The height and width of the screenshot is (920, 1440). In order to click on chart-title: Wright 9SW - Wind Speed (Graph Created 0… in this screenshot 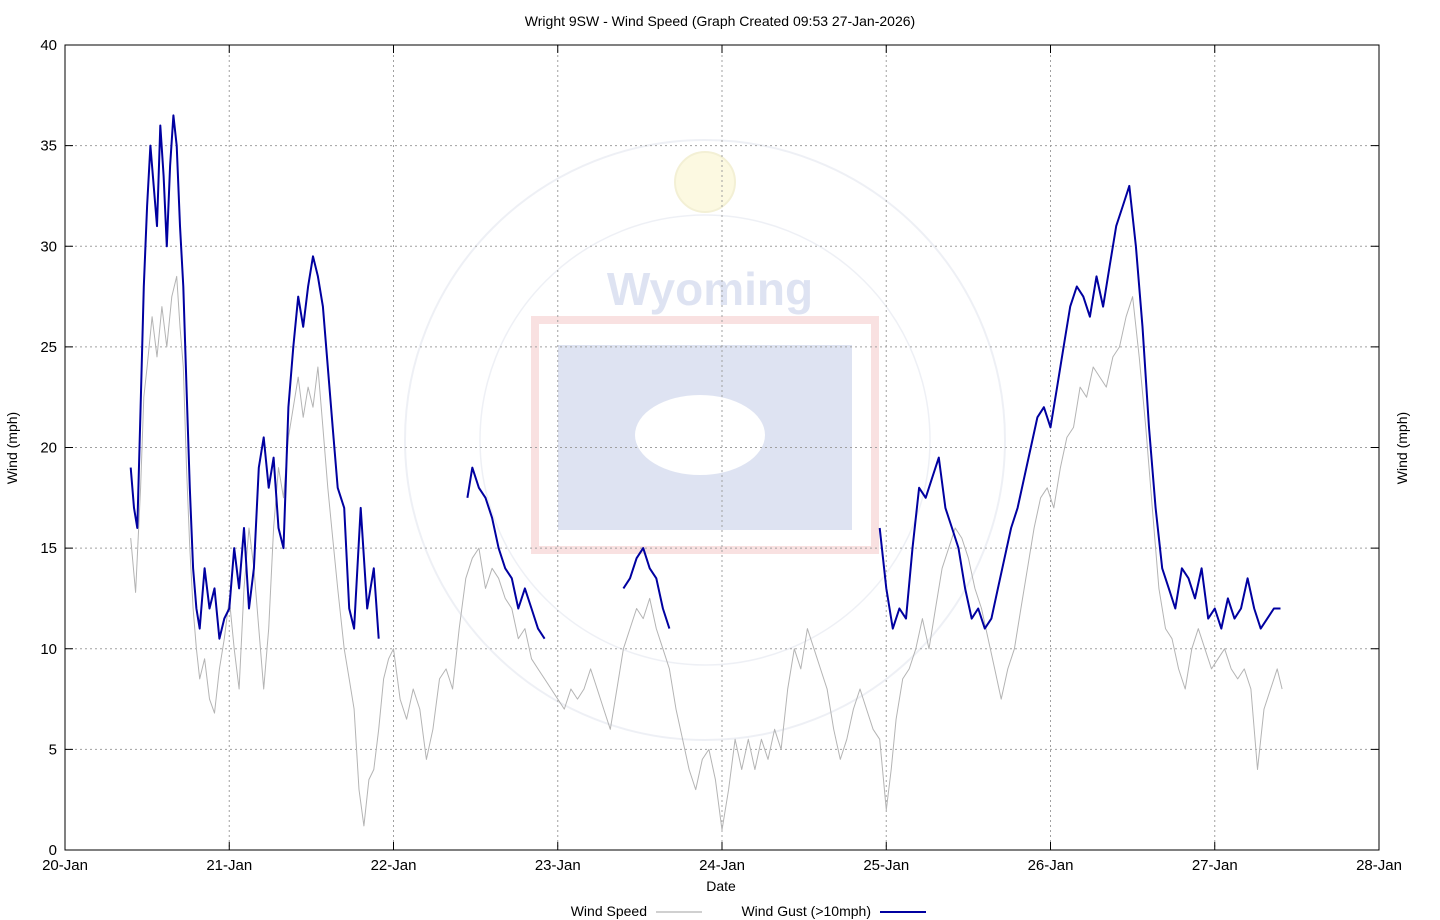, I will do `click(720, 21)`.